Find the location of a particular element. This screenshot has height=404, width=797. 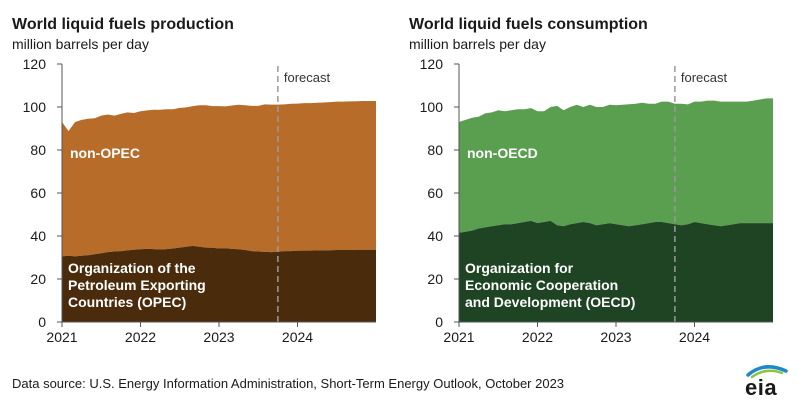

consumption-subtitle: million barrels per day is located at coordinates (477, 44).